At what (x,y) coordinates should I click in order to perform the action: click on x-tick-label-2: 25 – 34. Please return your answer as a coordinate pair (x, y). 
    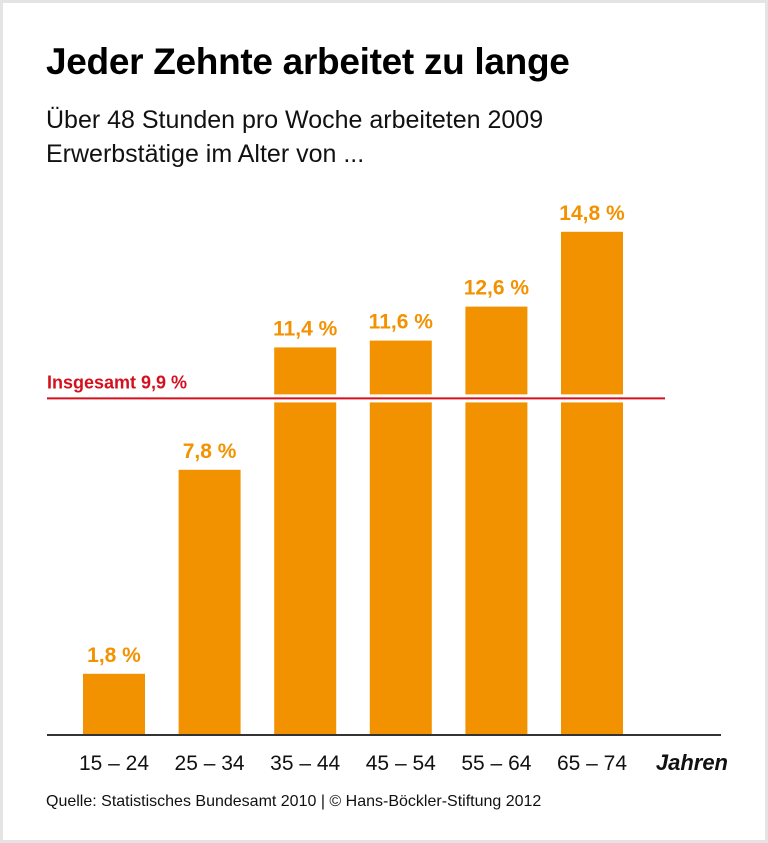
    Looking at the image, I should click on (210, 763).